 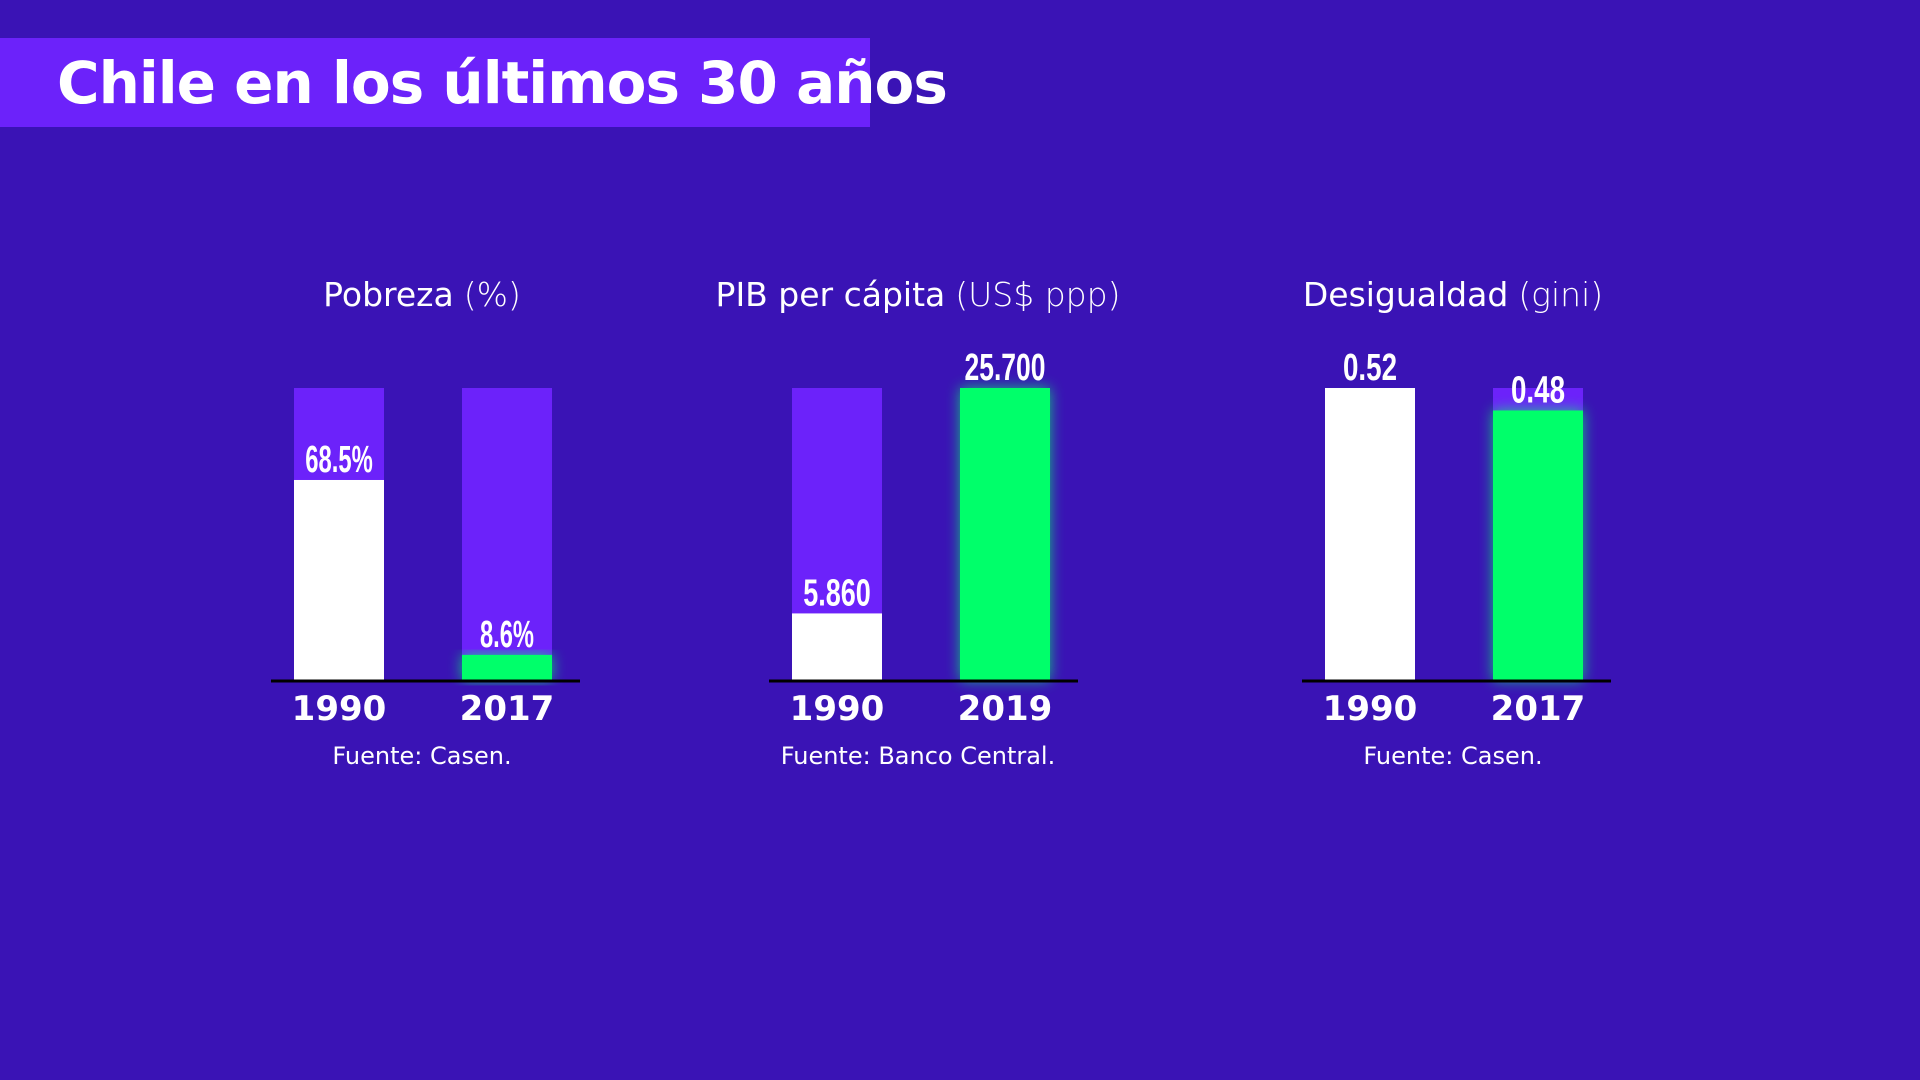 I want to click on chart-title: Desigualdad (gini), so click(x=1453, y=294).